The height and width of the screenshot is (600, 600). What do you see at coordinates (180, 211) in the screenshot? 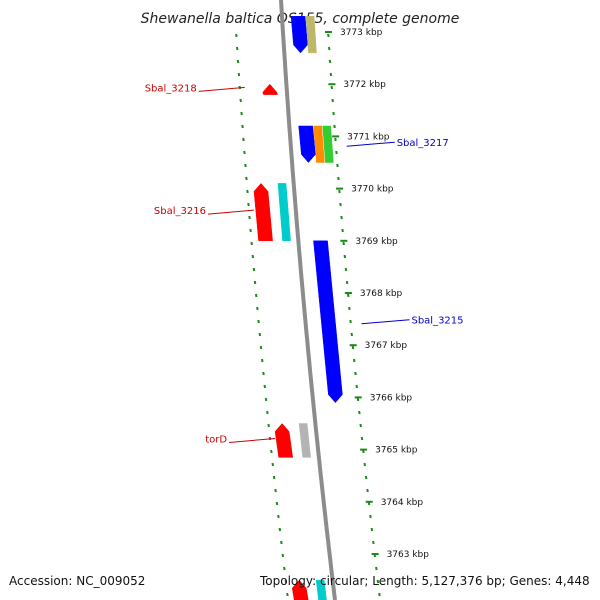
I see `gene-label: Sbal_3216` at bounding box center [180, 211].